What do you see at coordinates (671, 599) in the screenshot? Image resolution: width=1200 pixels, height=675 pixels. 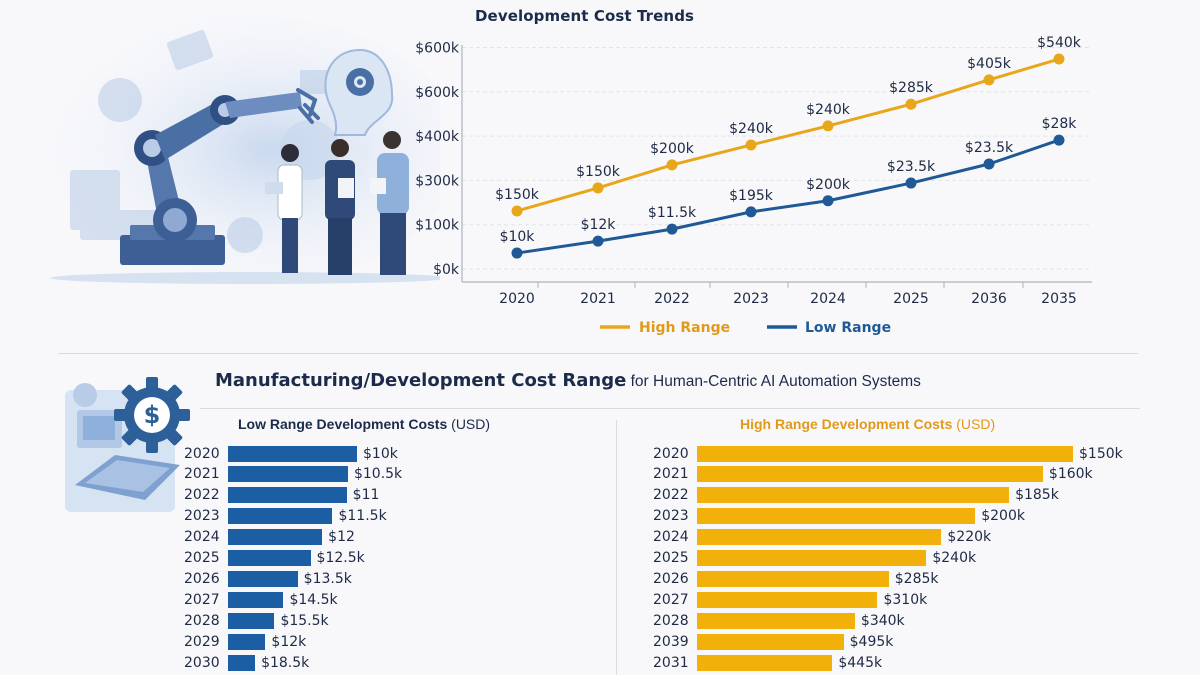 I see `high-range-bar-year-label: 2027` at bounding box center [671, 599].